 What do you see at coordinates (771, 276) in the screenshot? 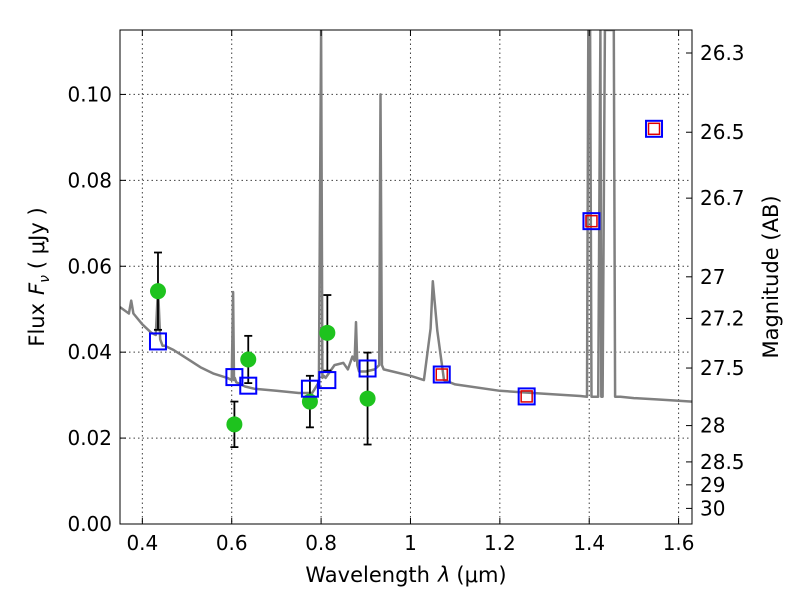
I see `y2-axis-label: Magnitude (AB)` at bounding box center [771, 276].